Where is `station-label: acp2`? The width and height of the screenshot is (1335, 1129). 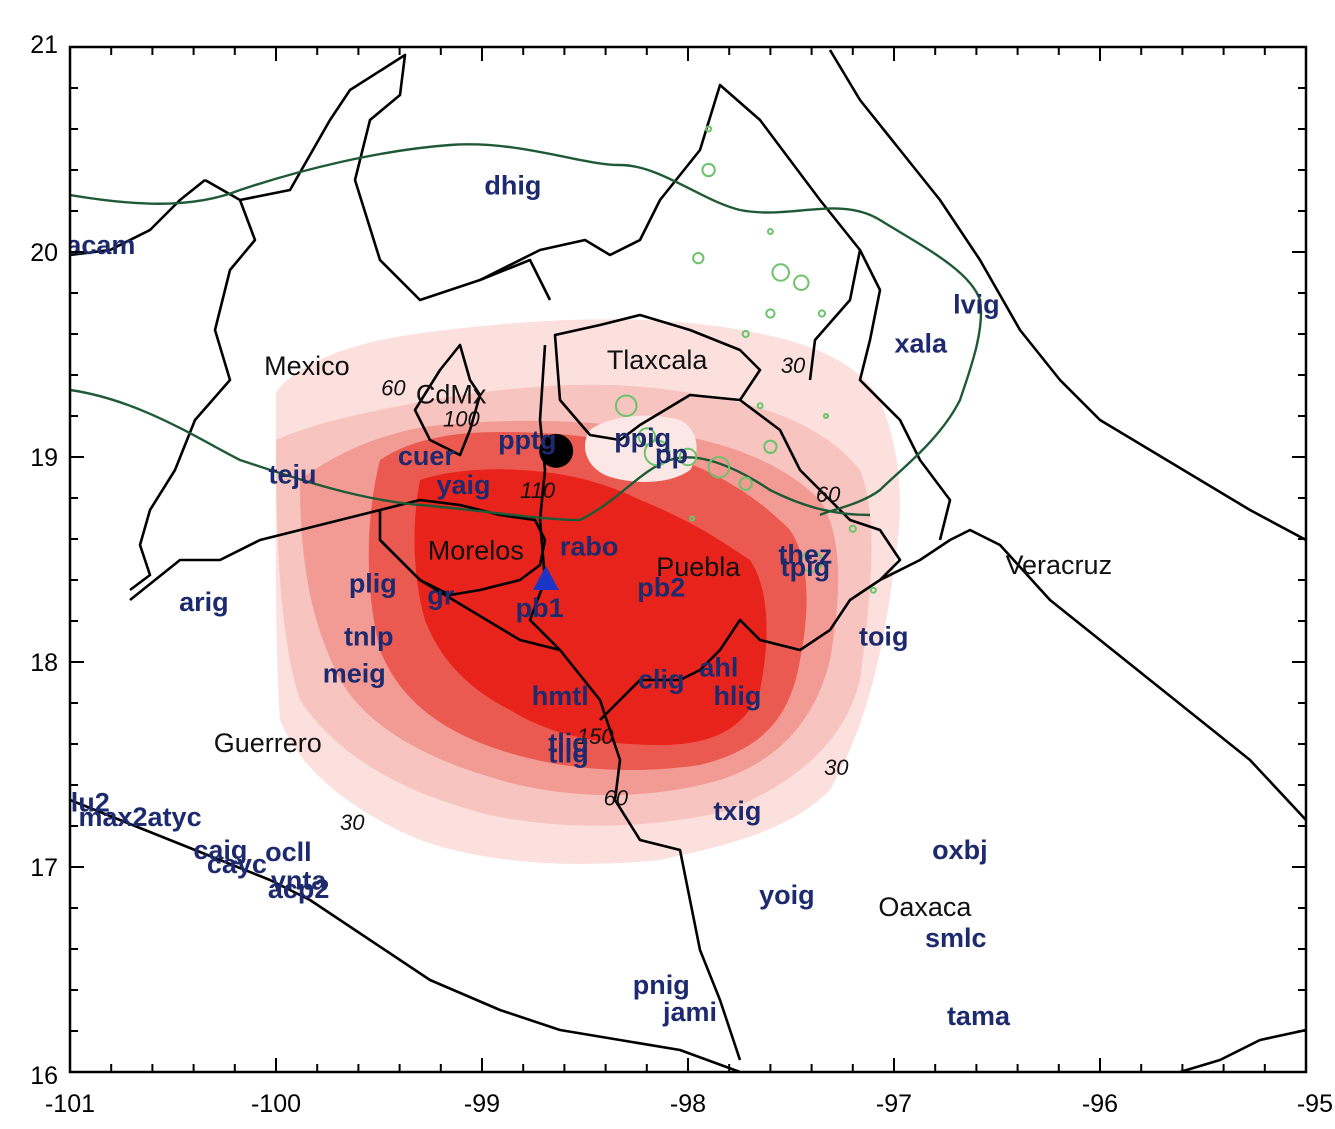 station-label: acp2 is located at coordinates (299, 889).